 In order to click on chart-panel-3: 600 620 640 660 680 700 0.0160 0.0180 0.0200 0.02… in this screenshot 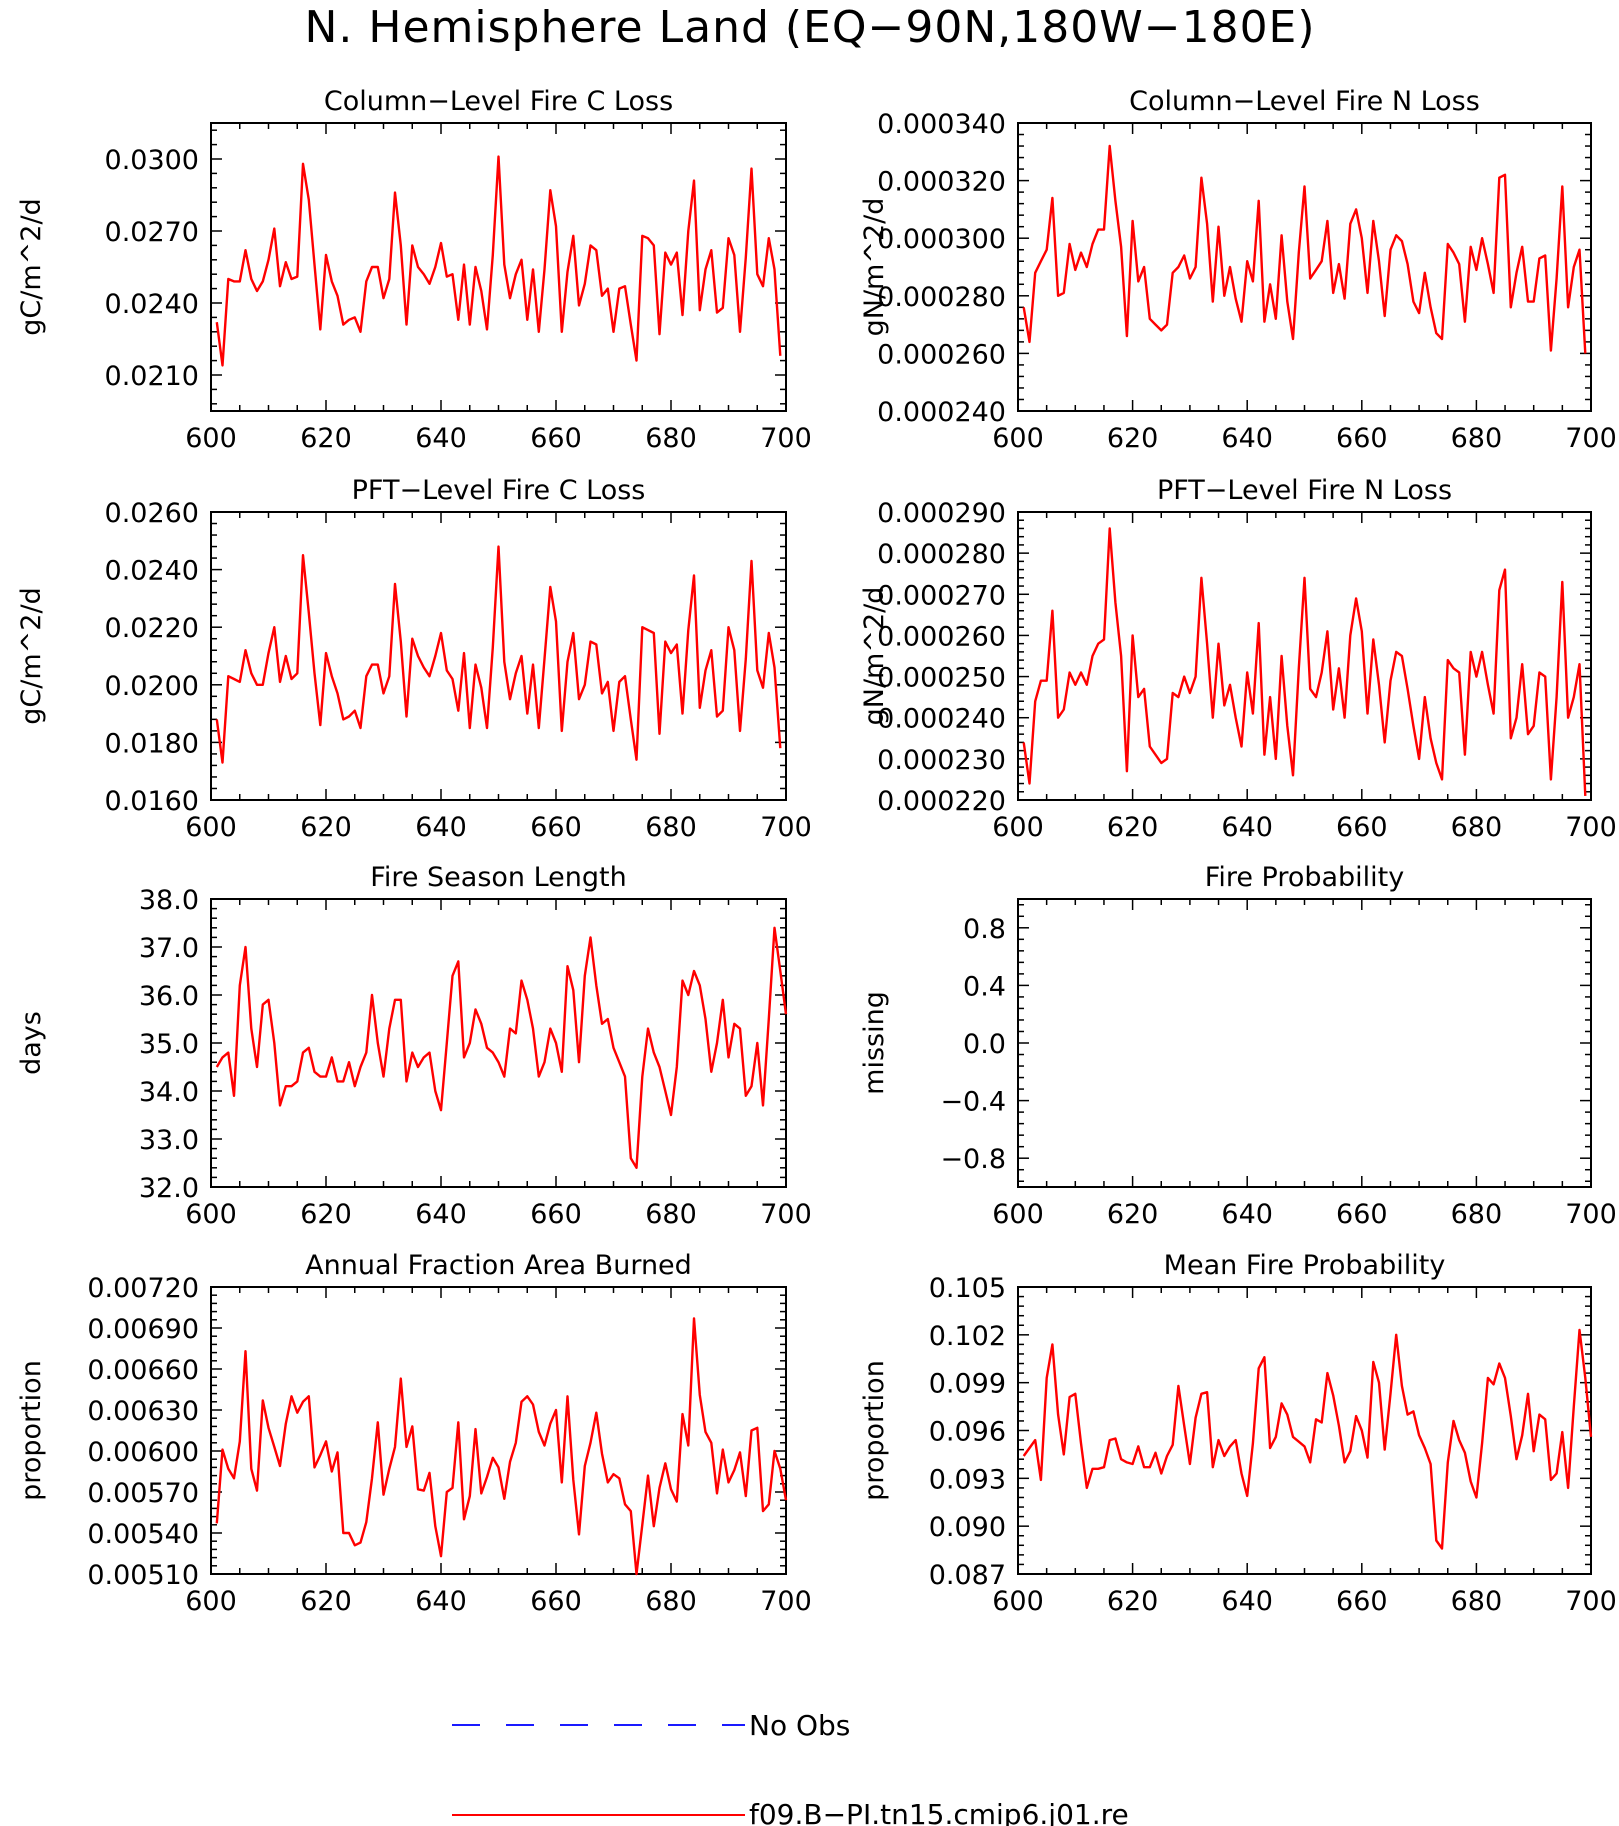, I will do `click(414, 659)`.